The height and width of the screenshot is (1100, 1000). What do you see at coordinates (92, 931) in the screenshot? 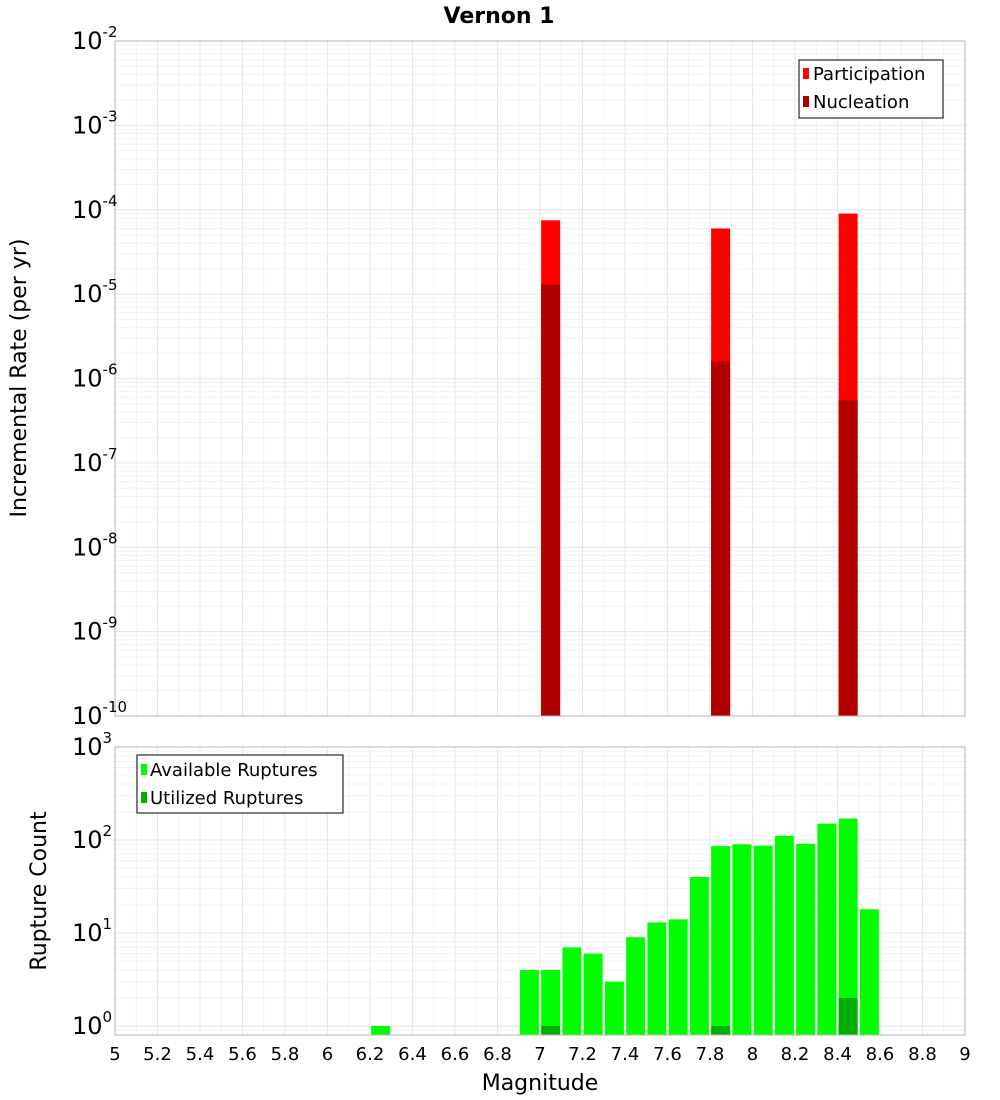
I see `y-tick-label: 10¹` at bounding box center [92, 931].